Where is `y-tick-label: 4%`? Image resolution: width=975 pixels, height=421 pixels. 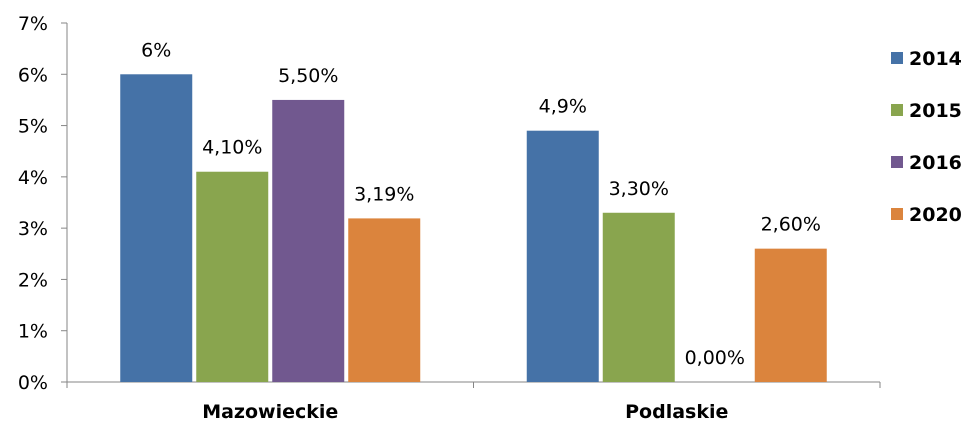
y-tick-label: 4% is located at coordinates (33, 178).